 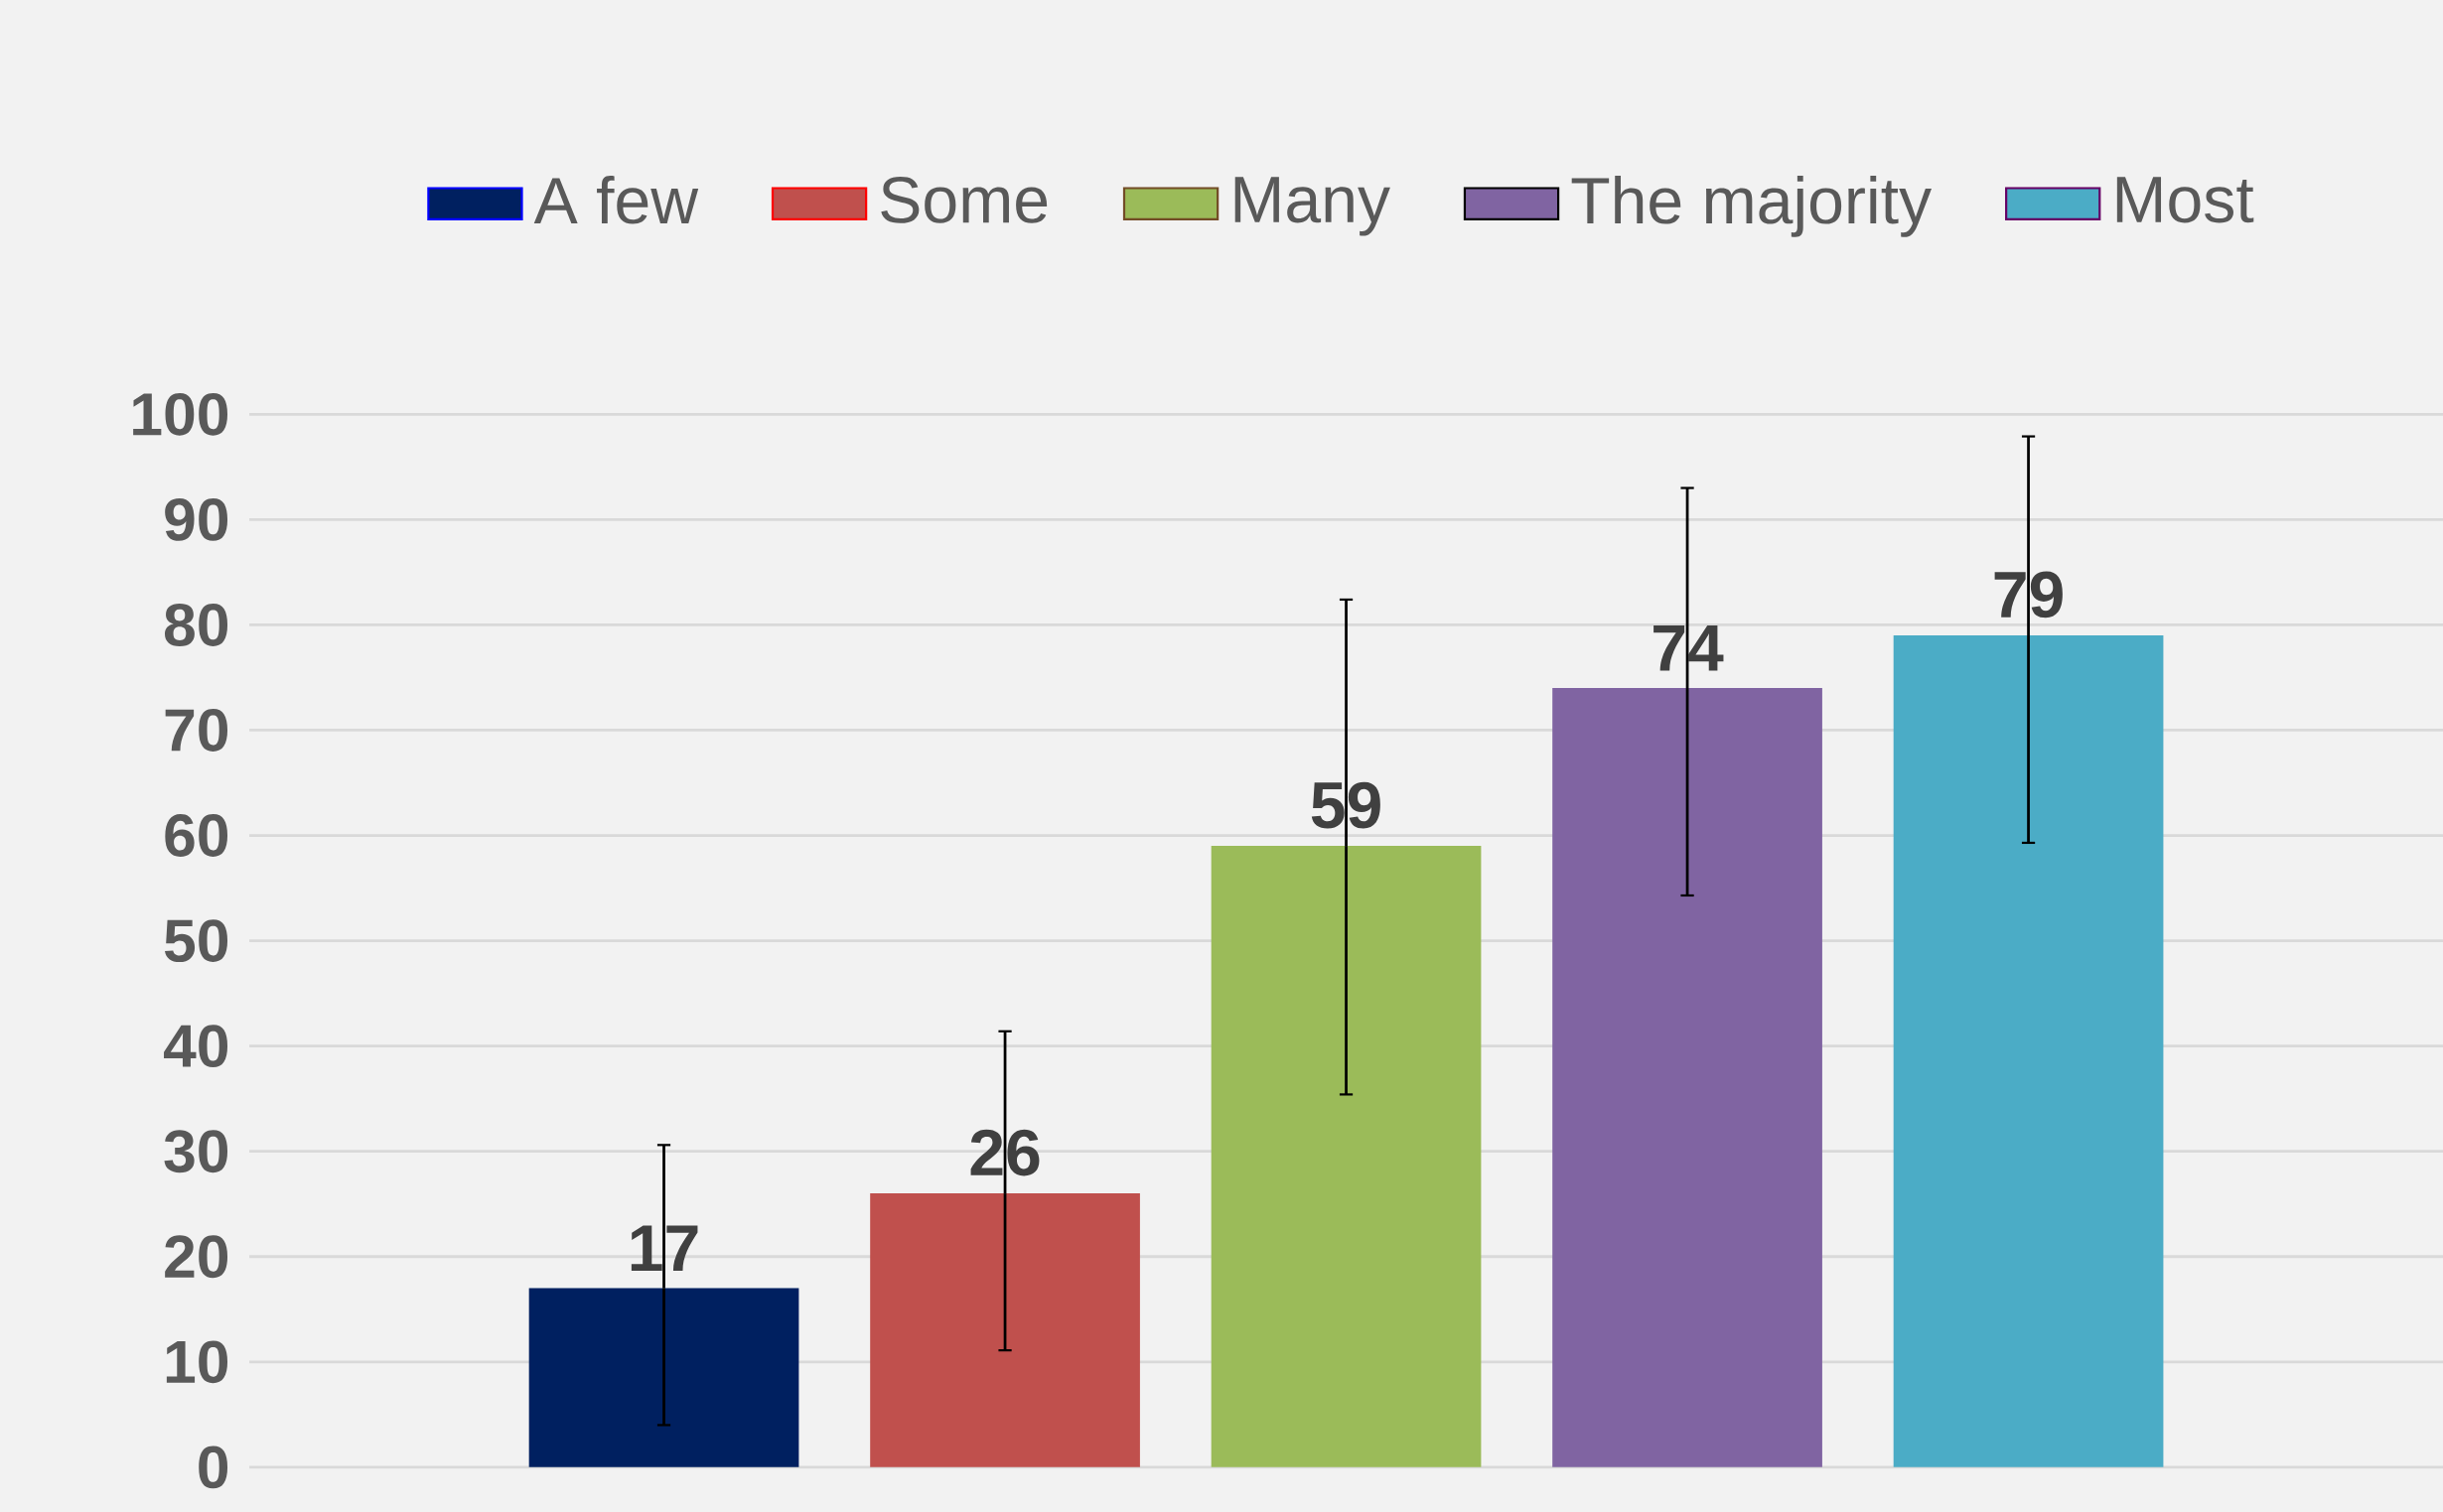 What do you see at coordinates (2185, 200) in the screenshot?
I see `legend-label: Most` at bounding box center [2185, 200].